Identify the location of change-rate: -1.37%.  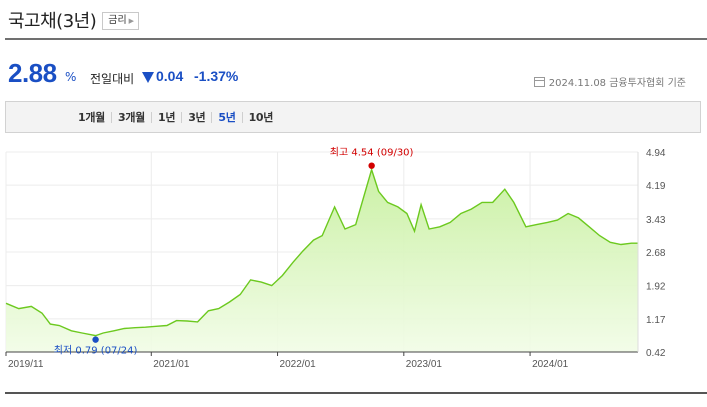
(216, 76).